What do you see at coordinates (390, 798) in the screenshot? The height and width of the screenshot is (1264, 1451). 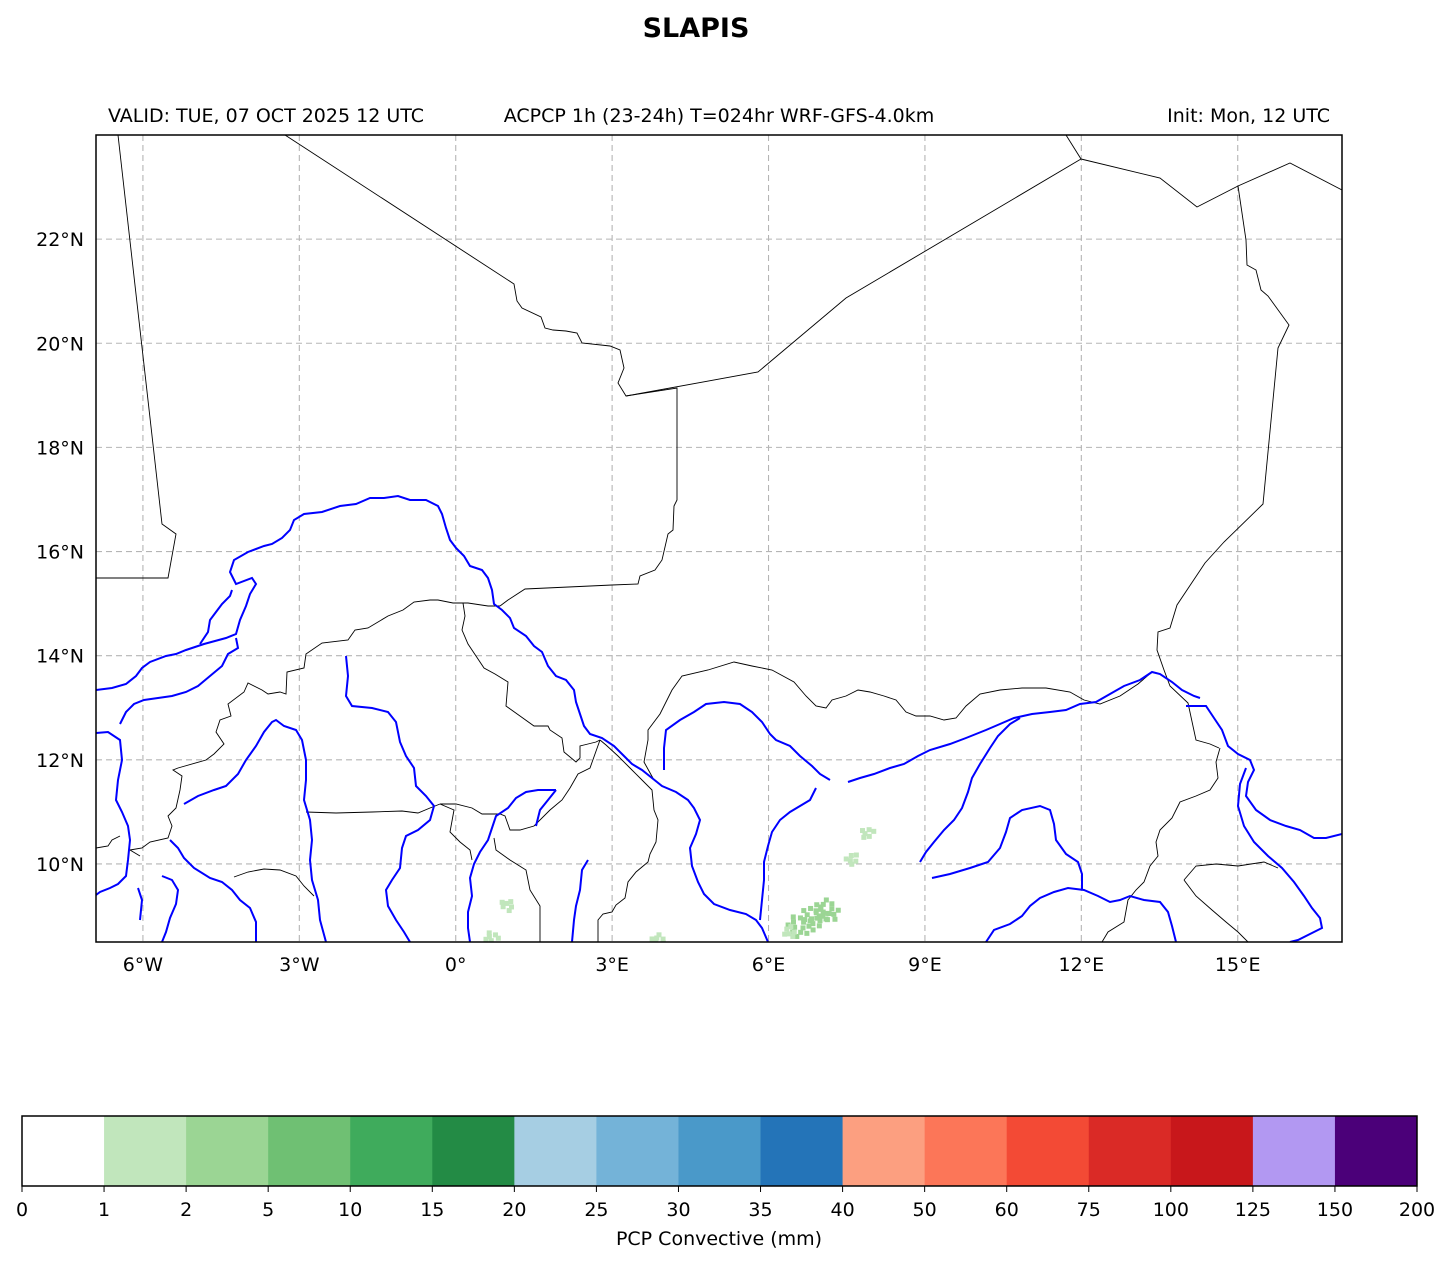 I see `river-white-volta` at bounding box center [390, 798].